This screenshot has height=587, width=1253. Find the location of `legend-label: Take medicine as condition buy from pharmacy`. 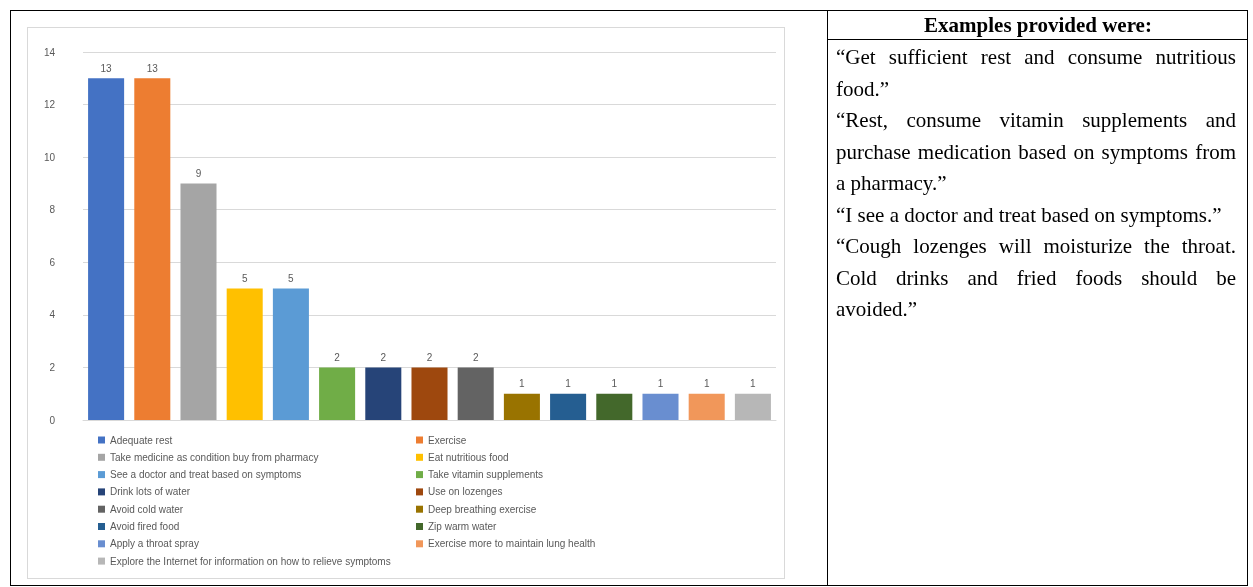

legend-label: Take medicine as condition buy from pharmacy is located at coordinates (214, 457).